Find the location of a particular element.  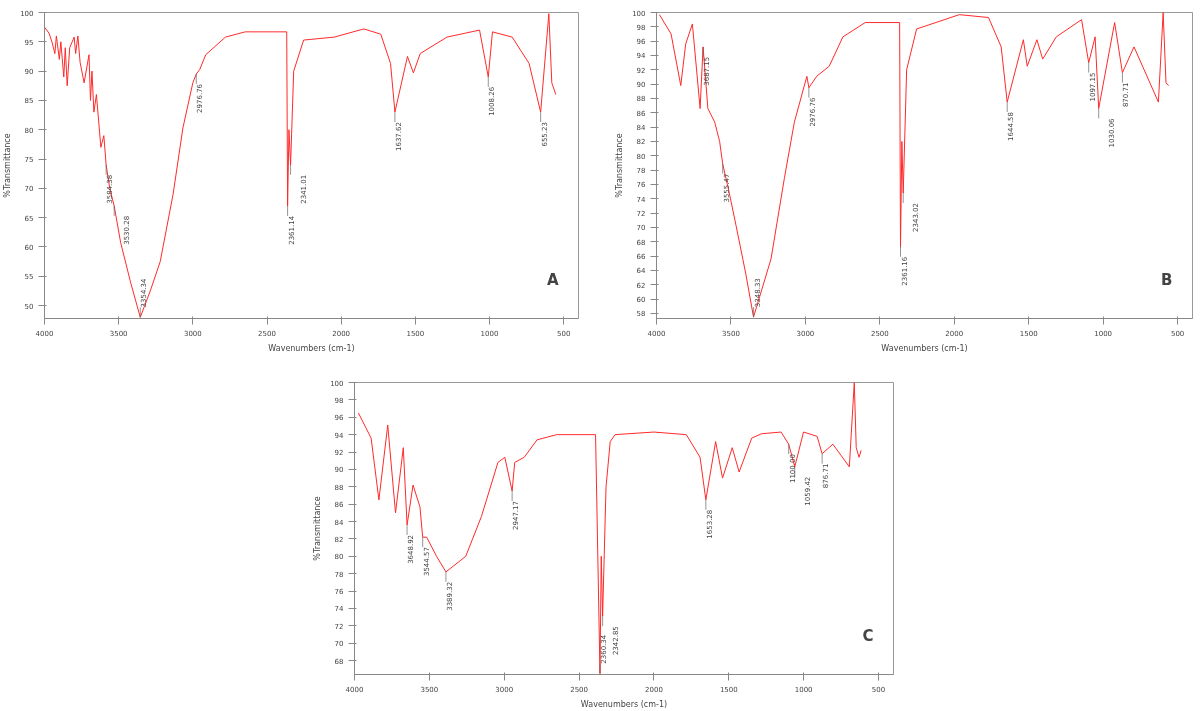

annotation: B is located at coordinates (1167, 279).